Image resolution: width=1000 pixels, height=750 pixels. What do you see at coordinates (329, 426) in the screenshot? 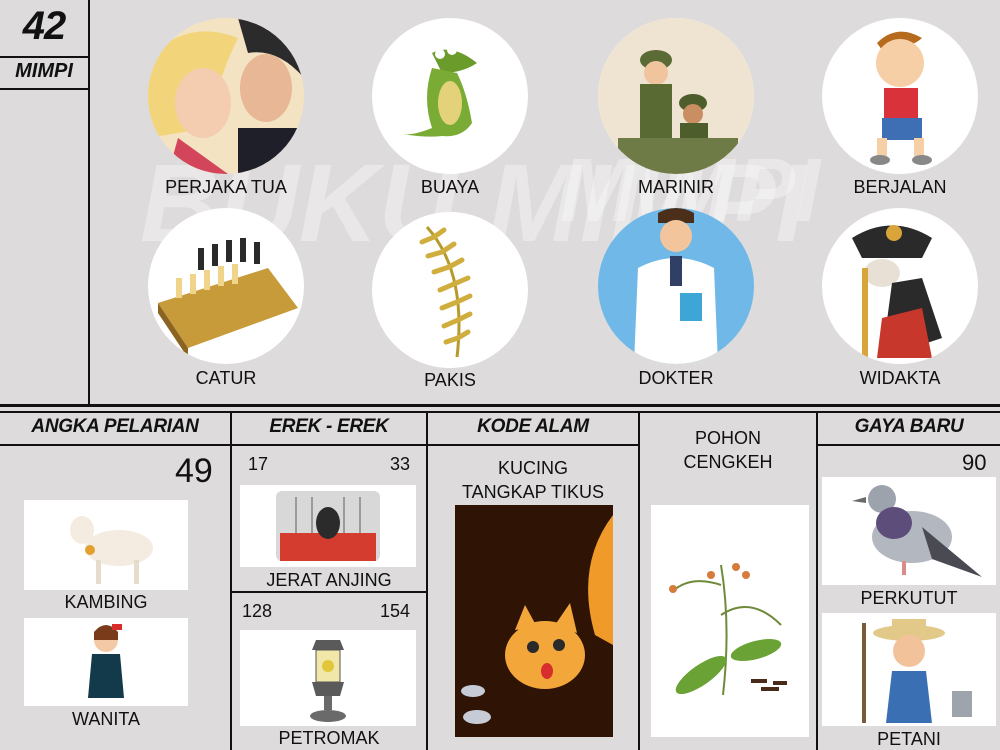
I see `section-title-erek-erek: EREK - EREK` at bounding box center [329, 426].